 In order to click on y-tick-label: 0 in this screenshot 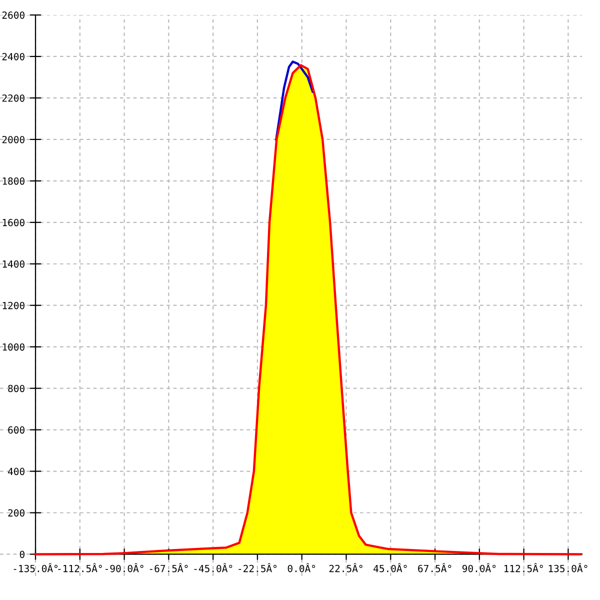, I will do `click(22, 554)`.